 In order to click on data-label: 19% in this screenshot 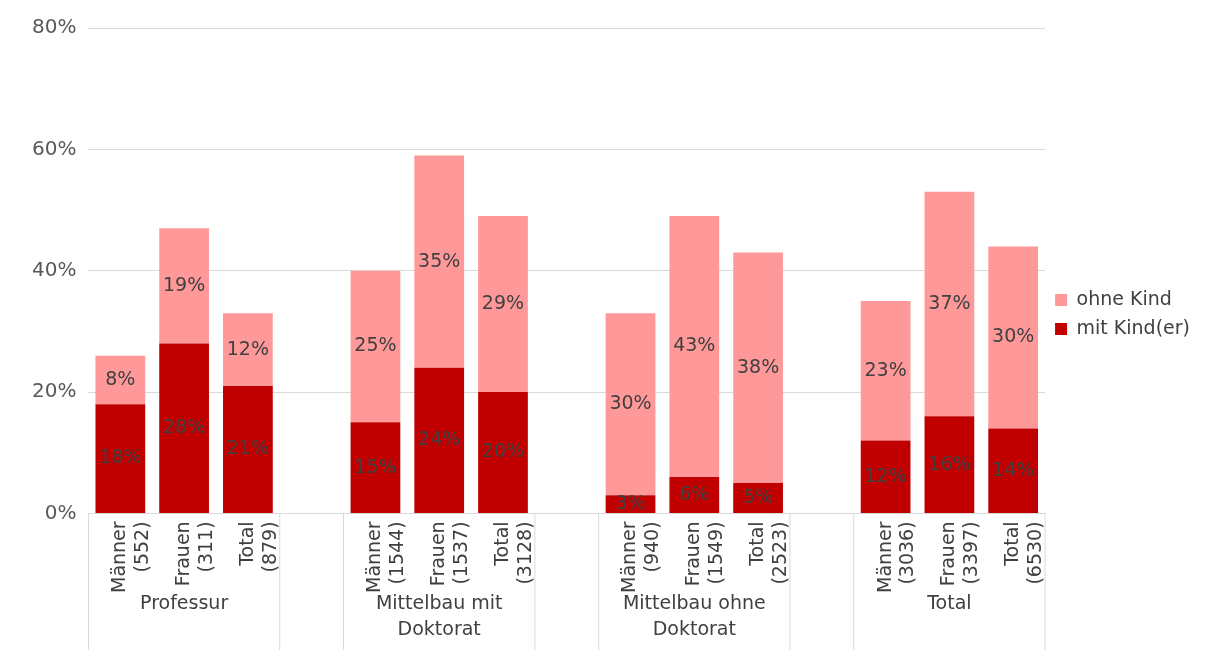, I will do `click(184, 283)`.